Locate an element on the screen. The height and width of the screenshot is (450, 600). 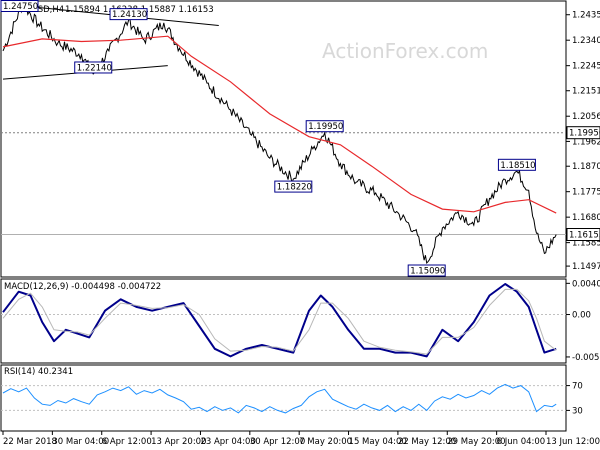
price-tag: 1.16153 is located at coordinates (584, 236).